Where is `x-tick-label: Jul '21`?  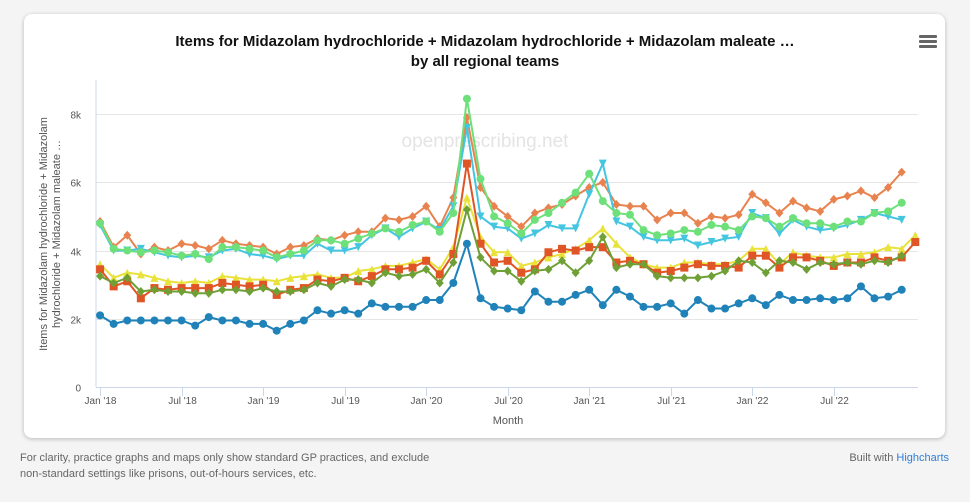
x-tick-label: Jul '21 is located at coordinates (671, 401).